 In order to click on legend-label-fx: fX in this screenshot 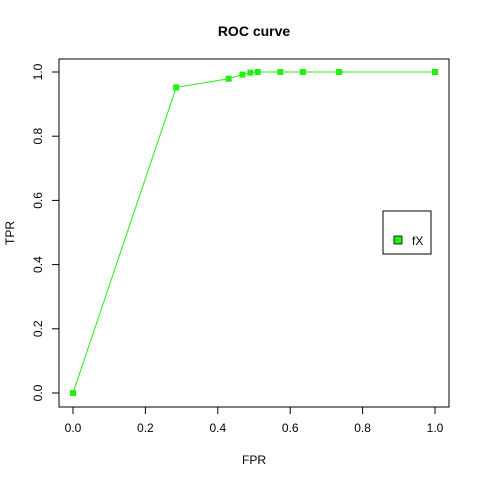, I will do `click(417, 241)`.